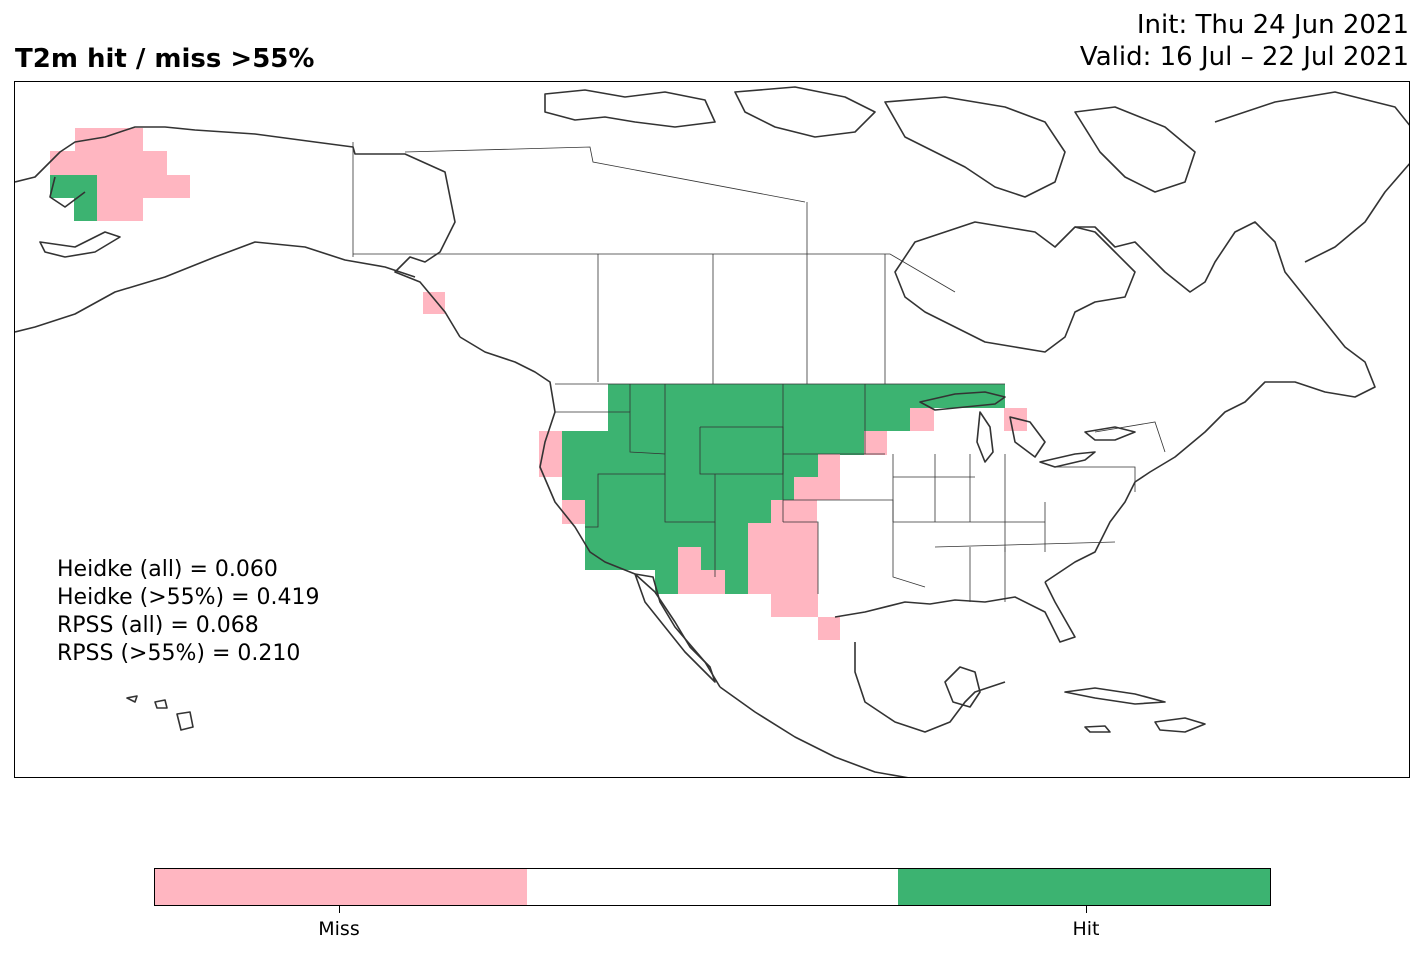 Image resolution: width=1425 pixels, height=956 pixels. Describe the element at coordinates (1272, 25) in the screenshot. I see `init-date: Init: Thu 24 Jun 2021` at that location.